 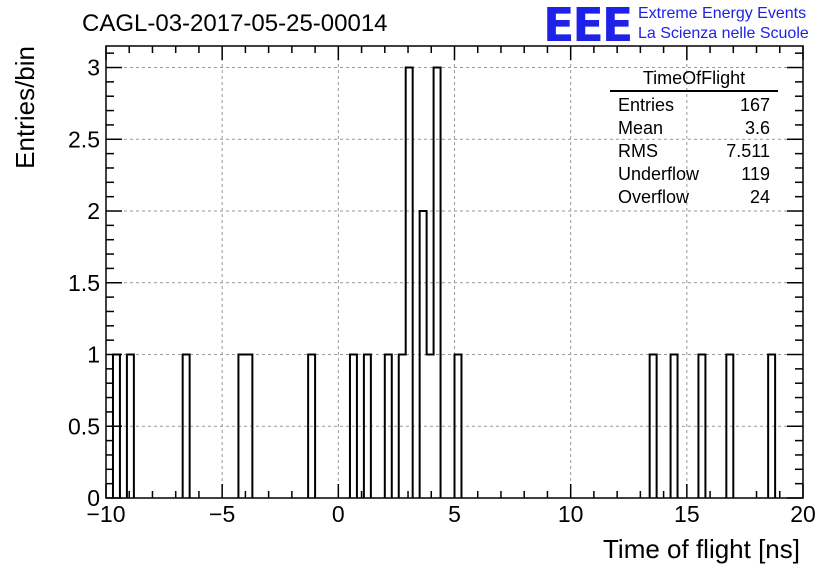 I want to click on stats-label: Underflow, so click(x=659, y=174).